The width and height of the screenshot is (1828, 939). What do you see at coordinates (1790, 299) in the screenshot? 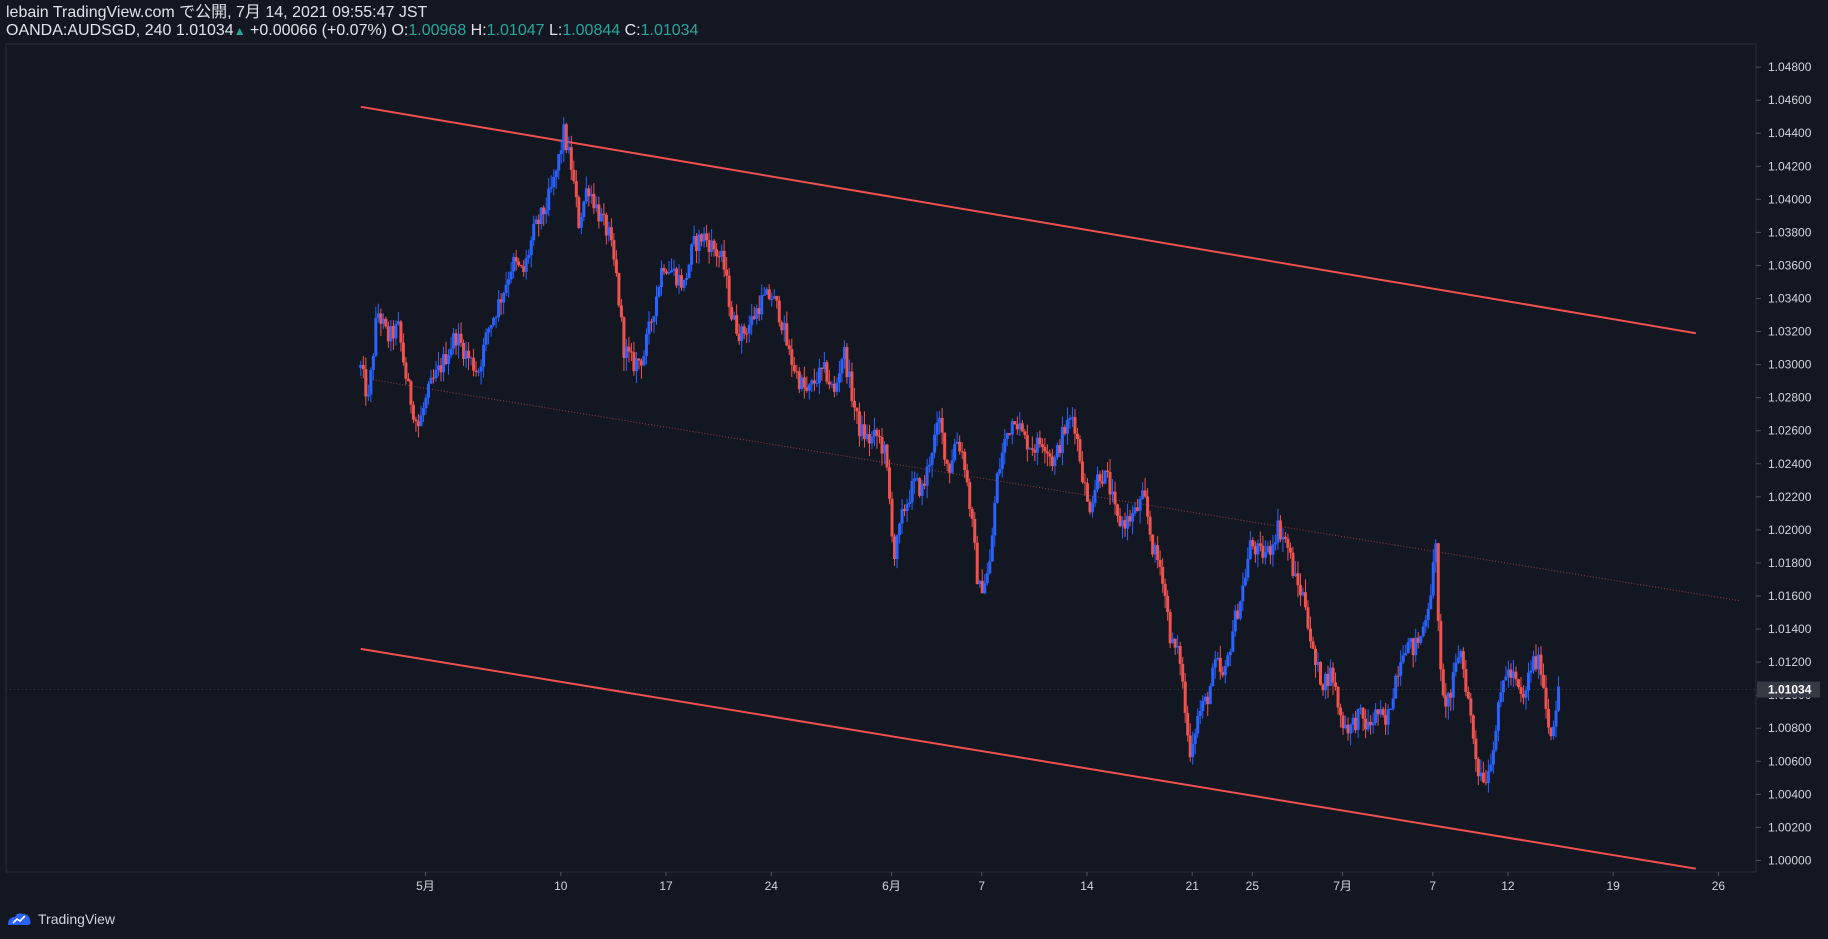
I see `y-tick-label: 1.03400` at bounding box center [1790, 299].